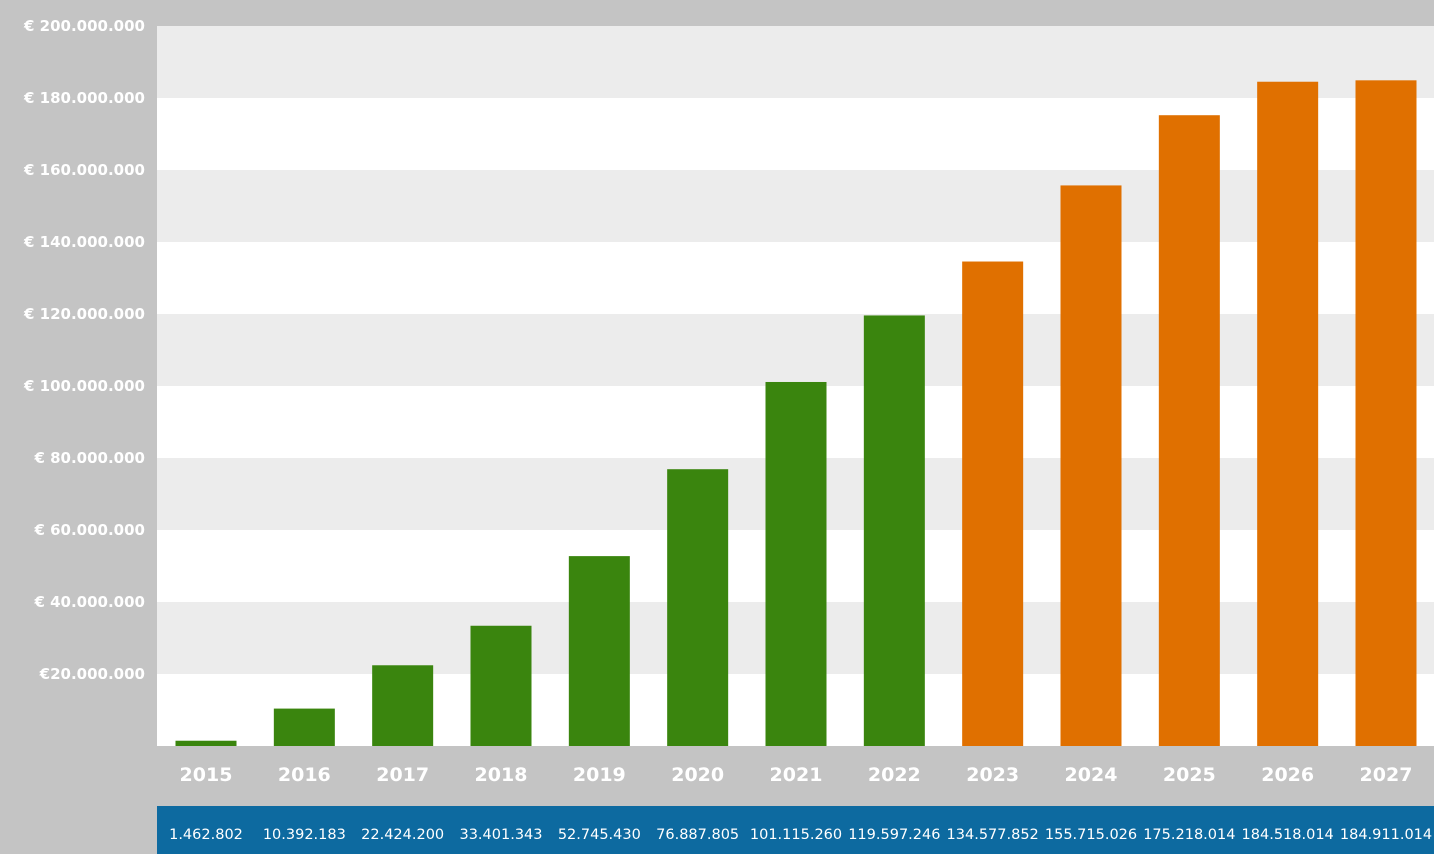  What do you see at coordinates (84, 26) in the screenshot?
I see `y-tick-label: € 200.000.000` at bounding box center [84, 26].